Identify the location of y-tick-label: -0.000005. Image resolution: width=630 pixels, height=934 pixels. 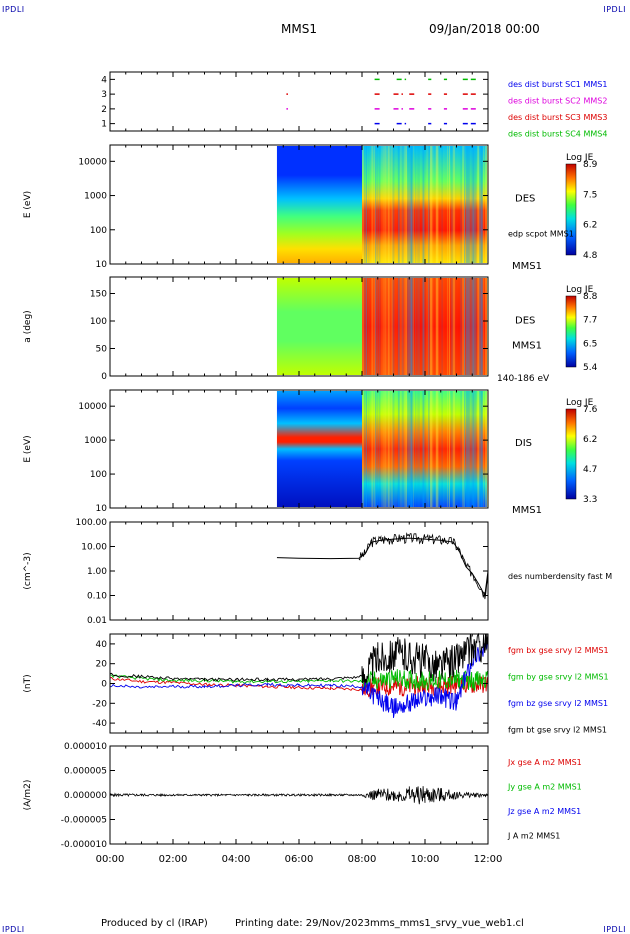
(84, 821).